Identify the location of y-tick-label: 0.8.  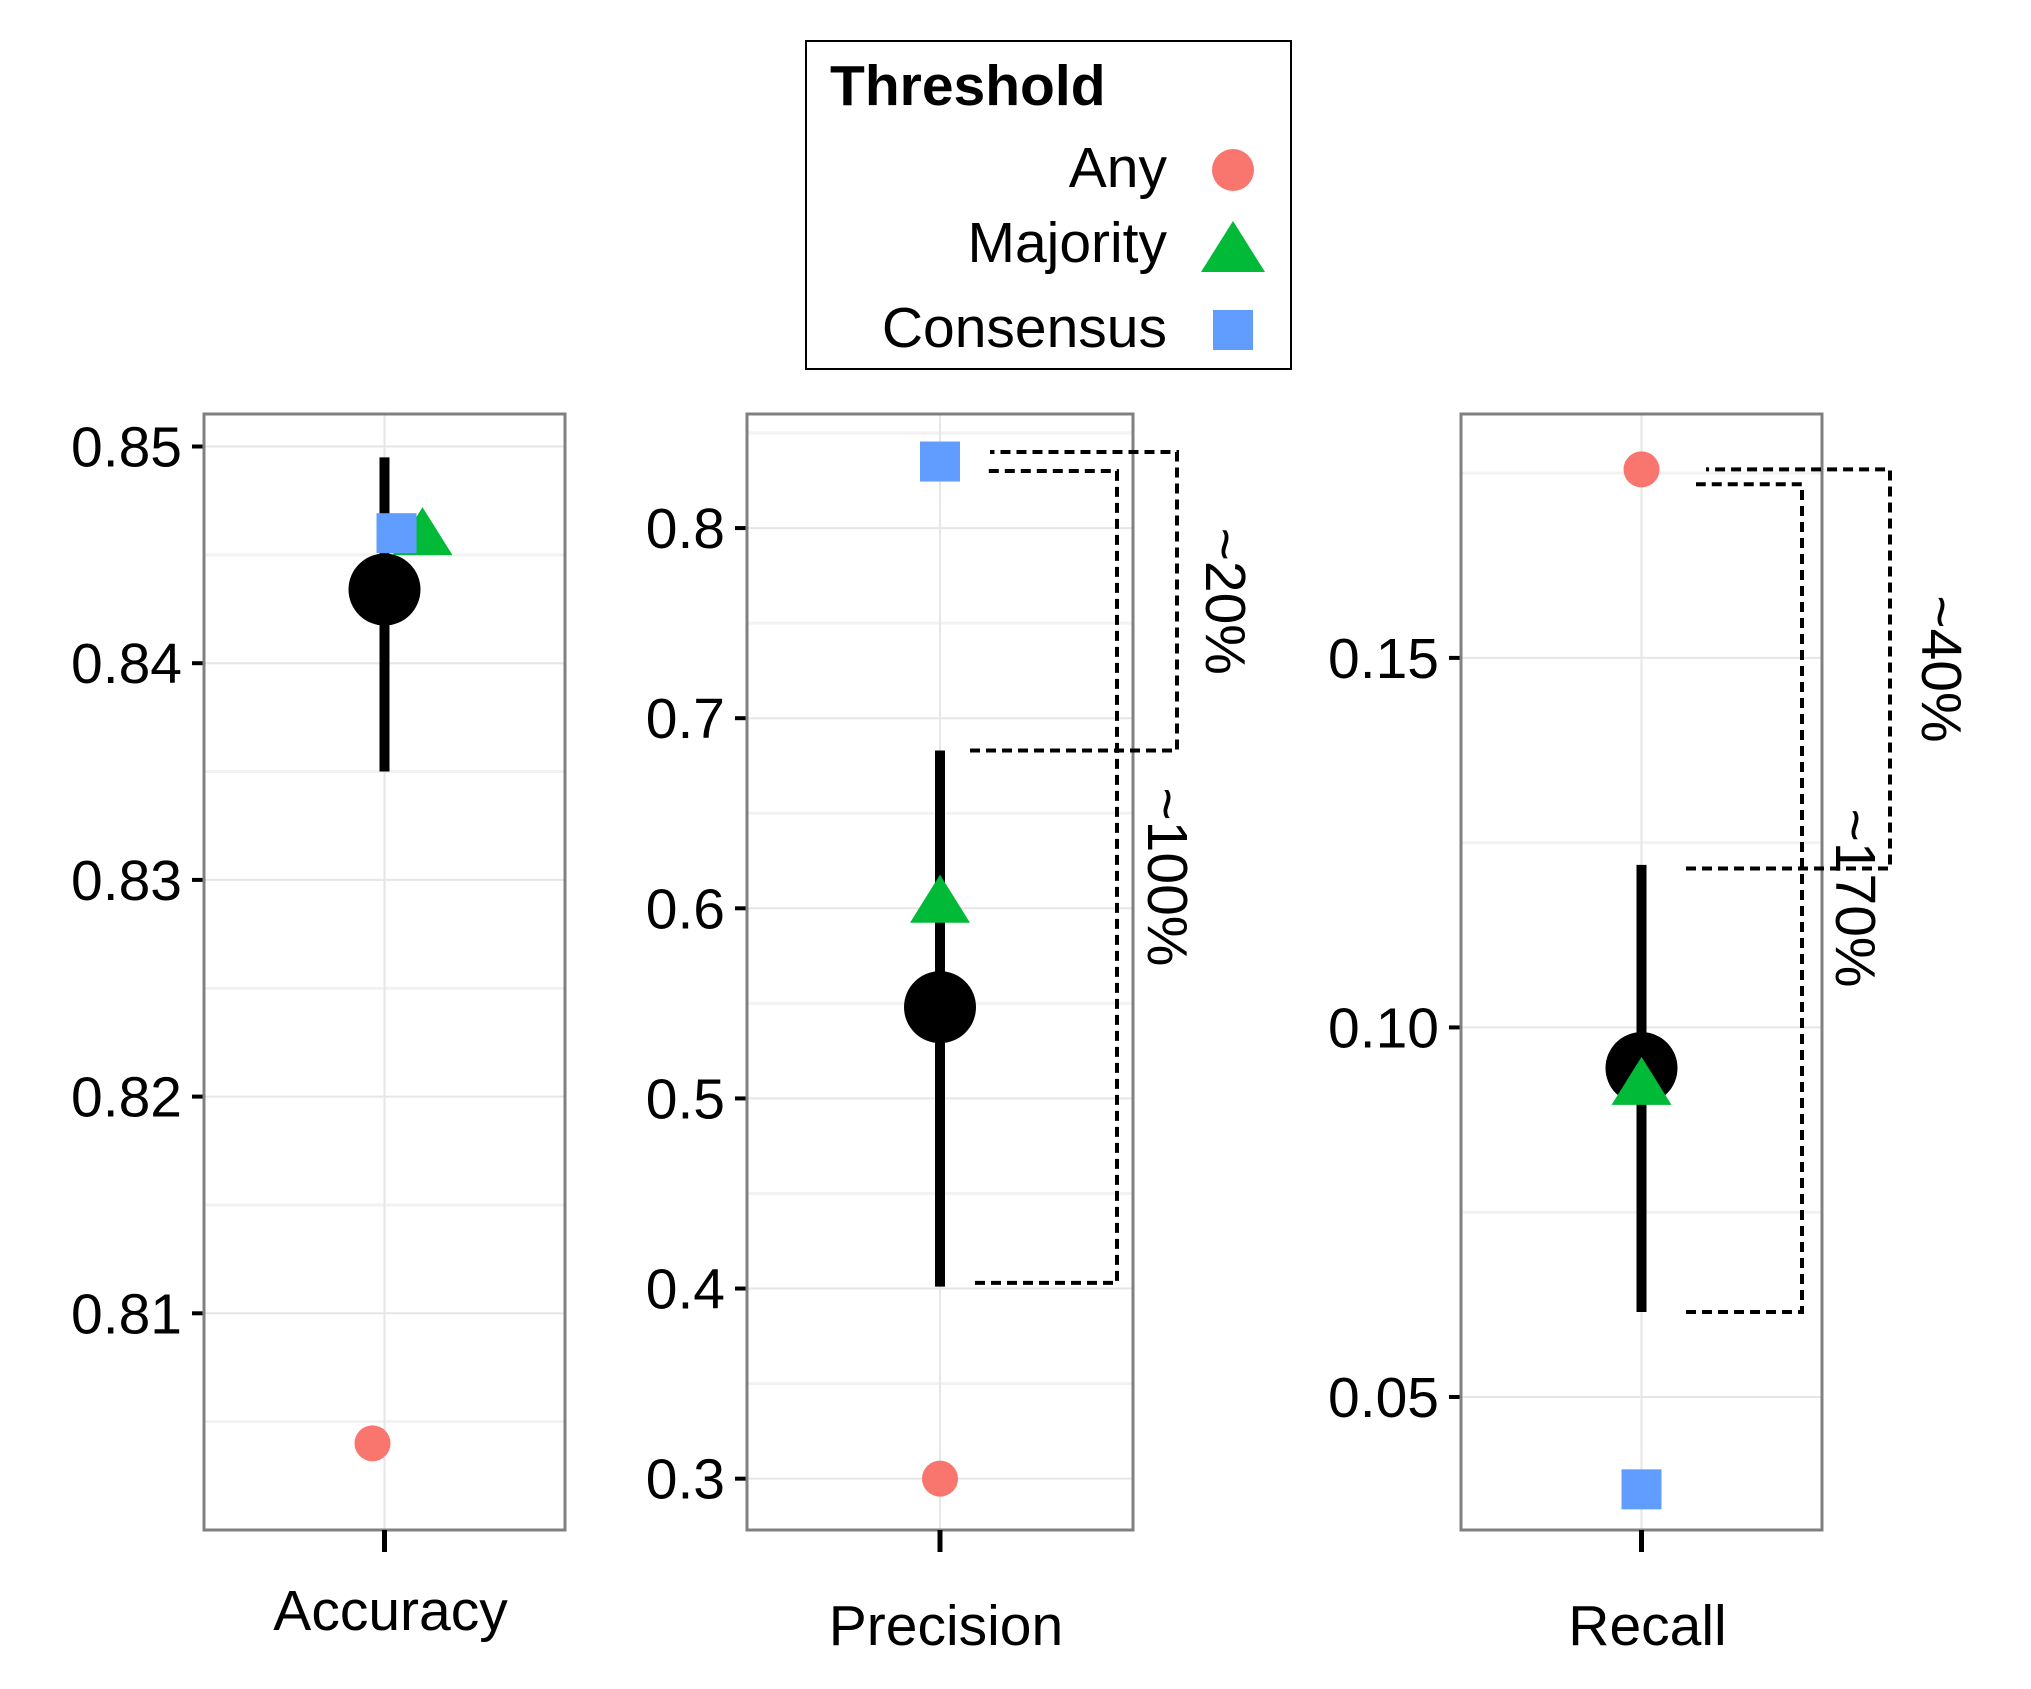
(685, 529).